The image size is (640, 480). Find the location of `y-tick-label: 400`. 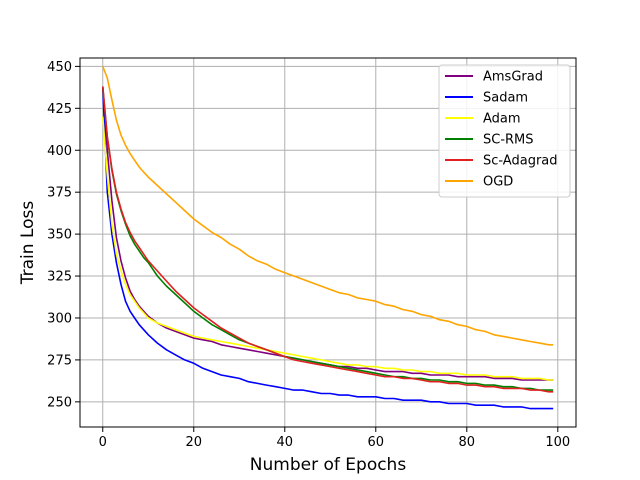

y-tick-label: 400 is located at coordinates (59, 151).